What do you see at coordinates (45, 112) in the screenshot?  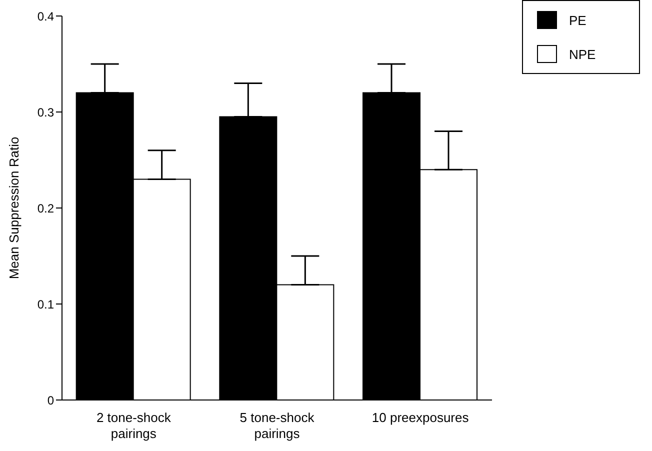 I see `y-tick-label: 0.3` at bounding box center [45, 112].